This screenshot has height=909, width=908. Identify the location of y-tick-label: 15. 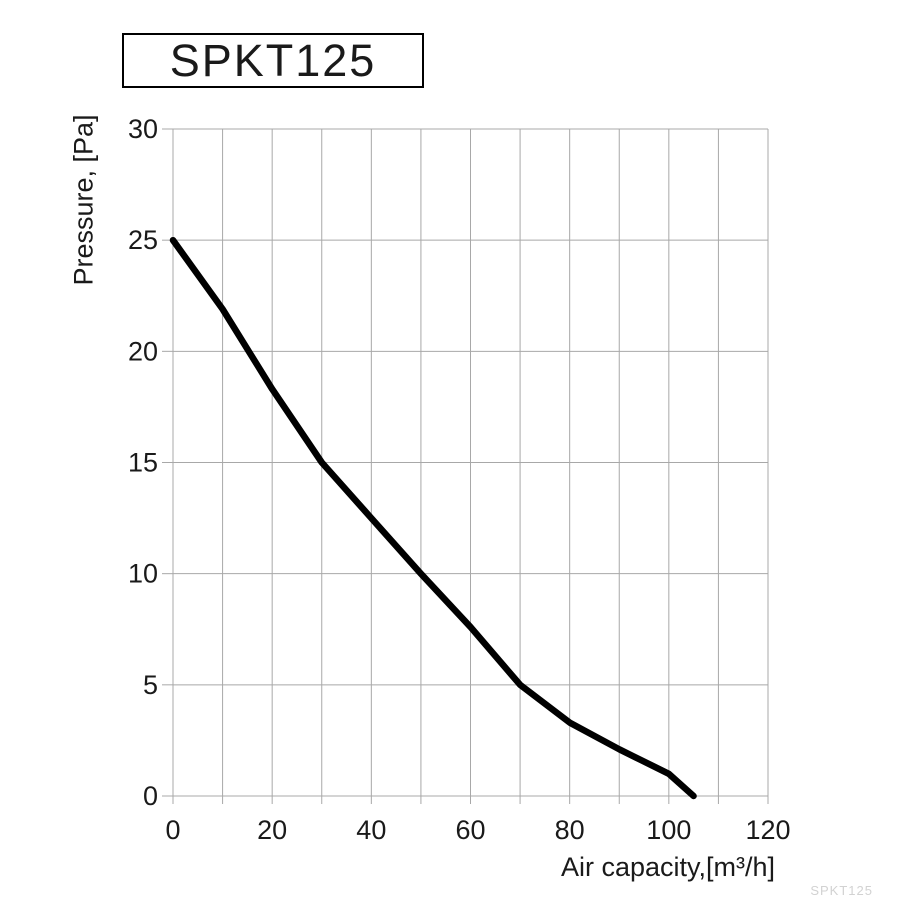
(143, 463).